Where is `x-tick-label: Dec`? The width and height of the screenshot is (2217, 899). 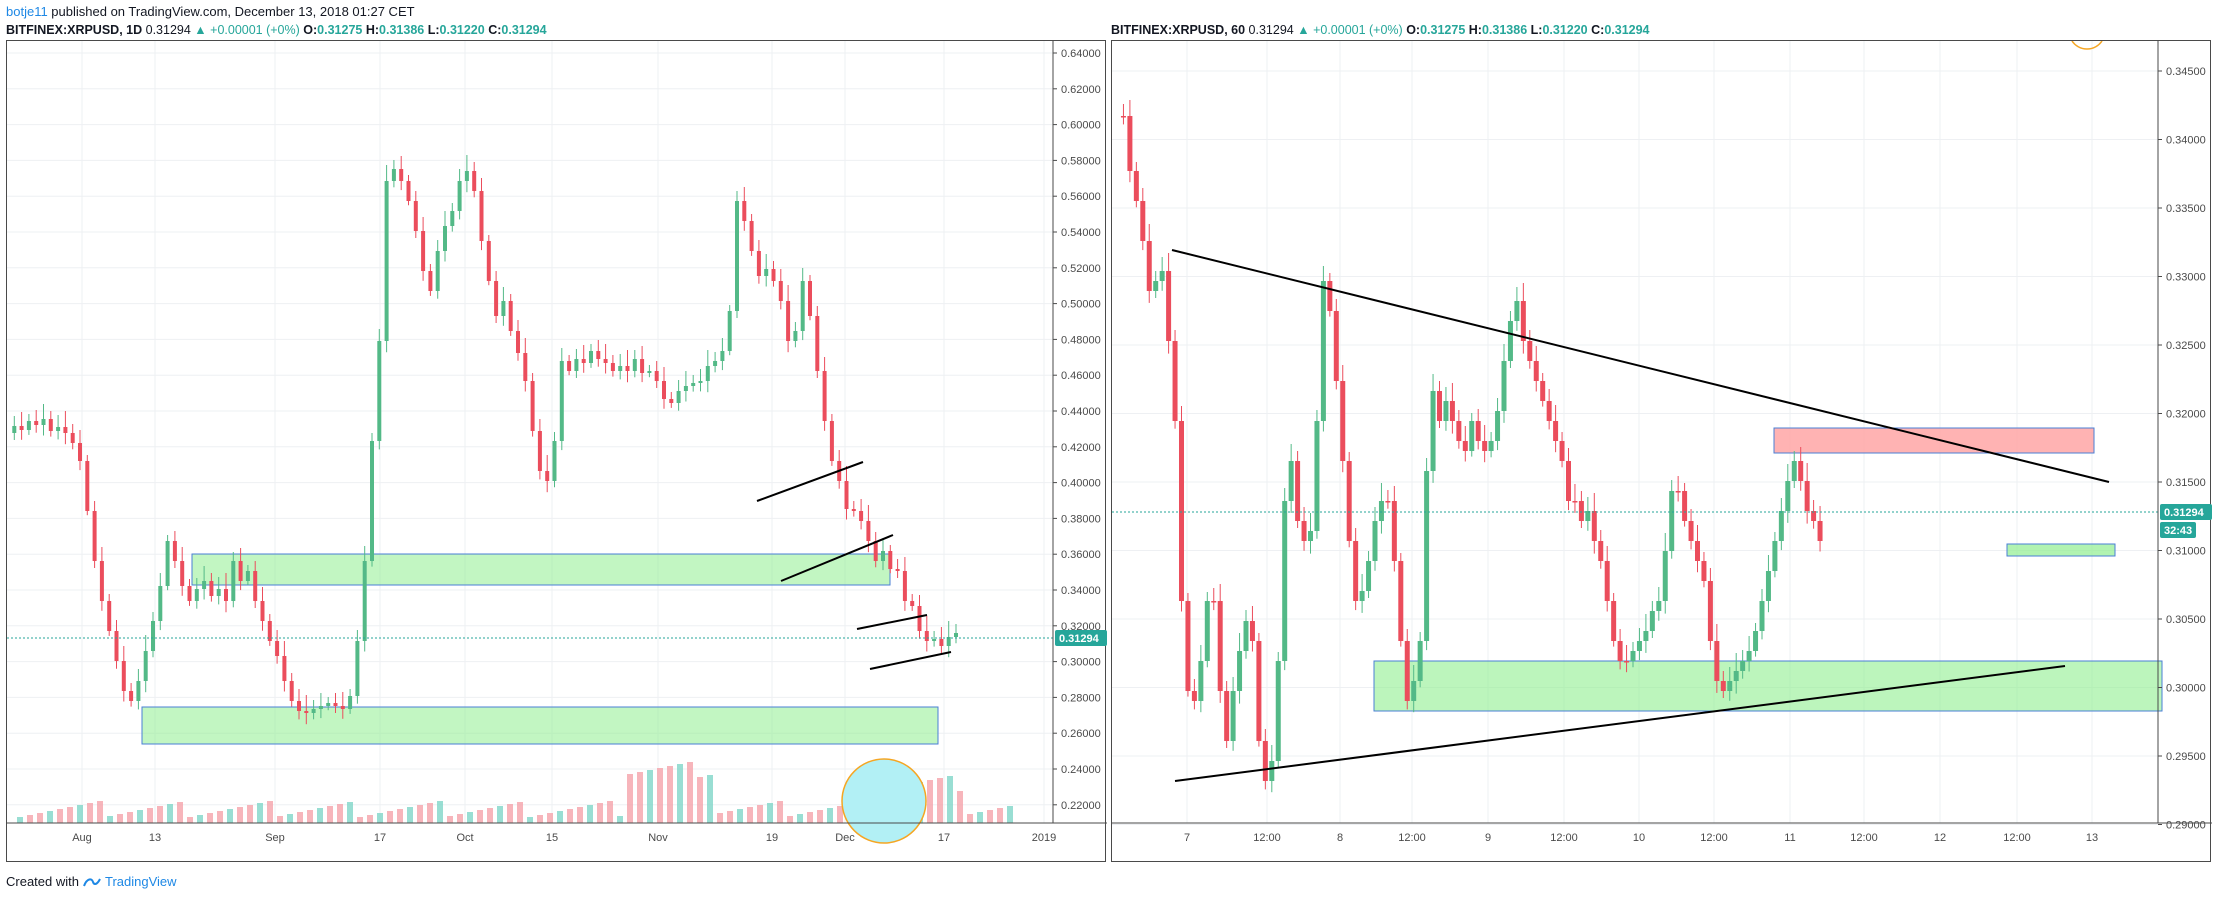 x-tick-label: Dec is located at coordinates (845, 838).